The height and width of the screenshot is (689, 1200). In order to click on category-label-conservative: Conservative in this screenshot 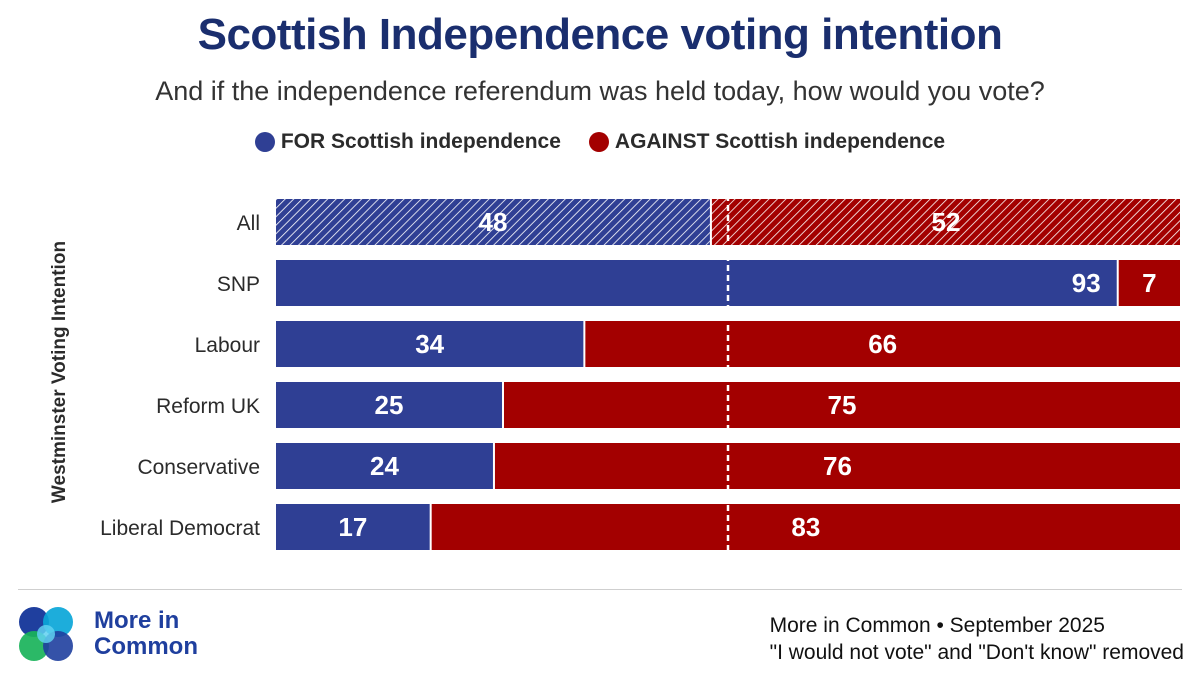, I will do `click(198, 467)`.